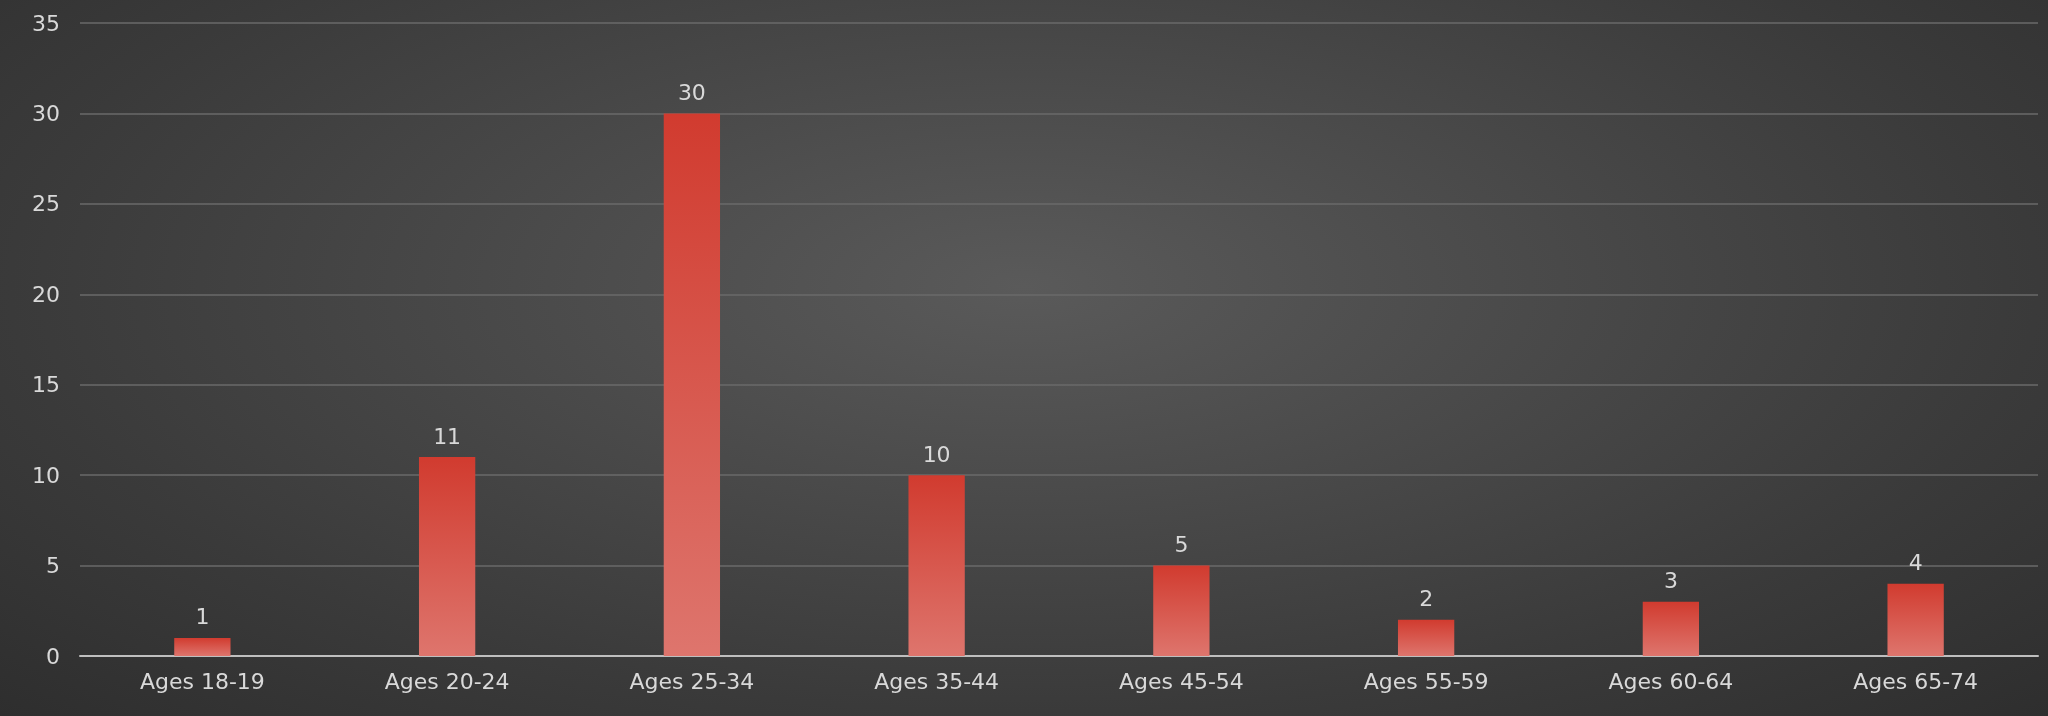  I want to click on y-tick-label: 10, so click(46, 475).